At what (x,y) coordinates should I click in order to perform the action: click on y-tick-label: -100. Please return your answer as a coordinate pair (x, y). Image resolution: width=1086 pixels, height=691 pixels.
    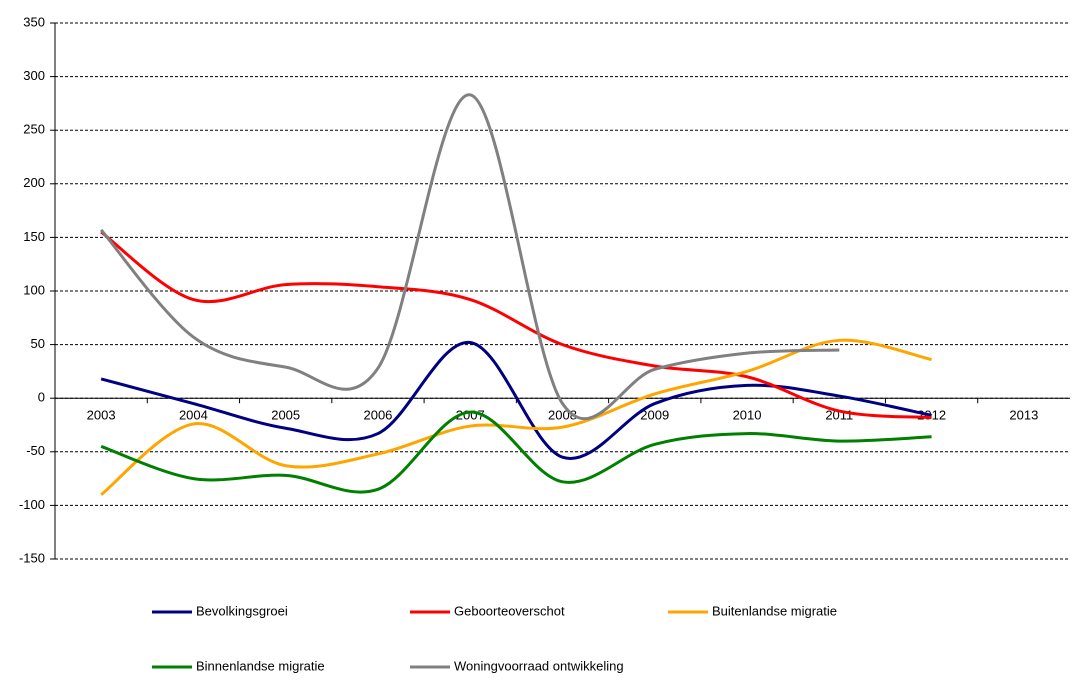
    Looking at the image, I should click on (32, 504).